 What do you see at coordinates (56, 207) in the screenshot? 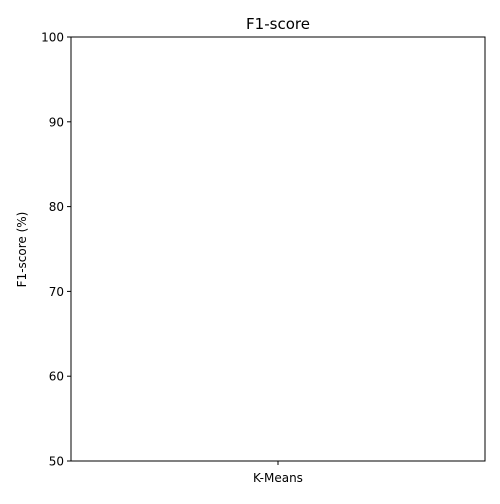
I see `y-tick-label: 80` at bounding box center [56, 207].